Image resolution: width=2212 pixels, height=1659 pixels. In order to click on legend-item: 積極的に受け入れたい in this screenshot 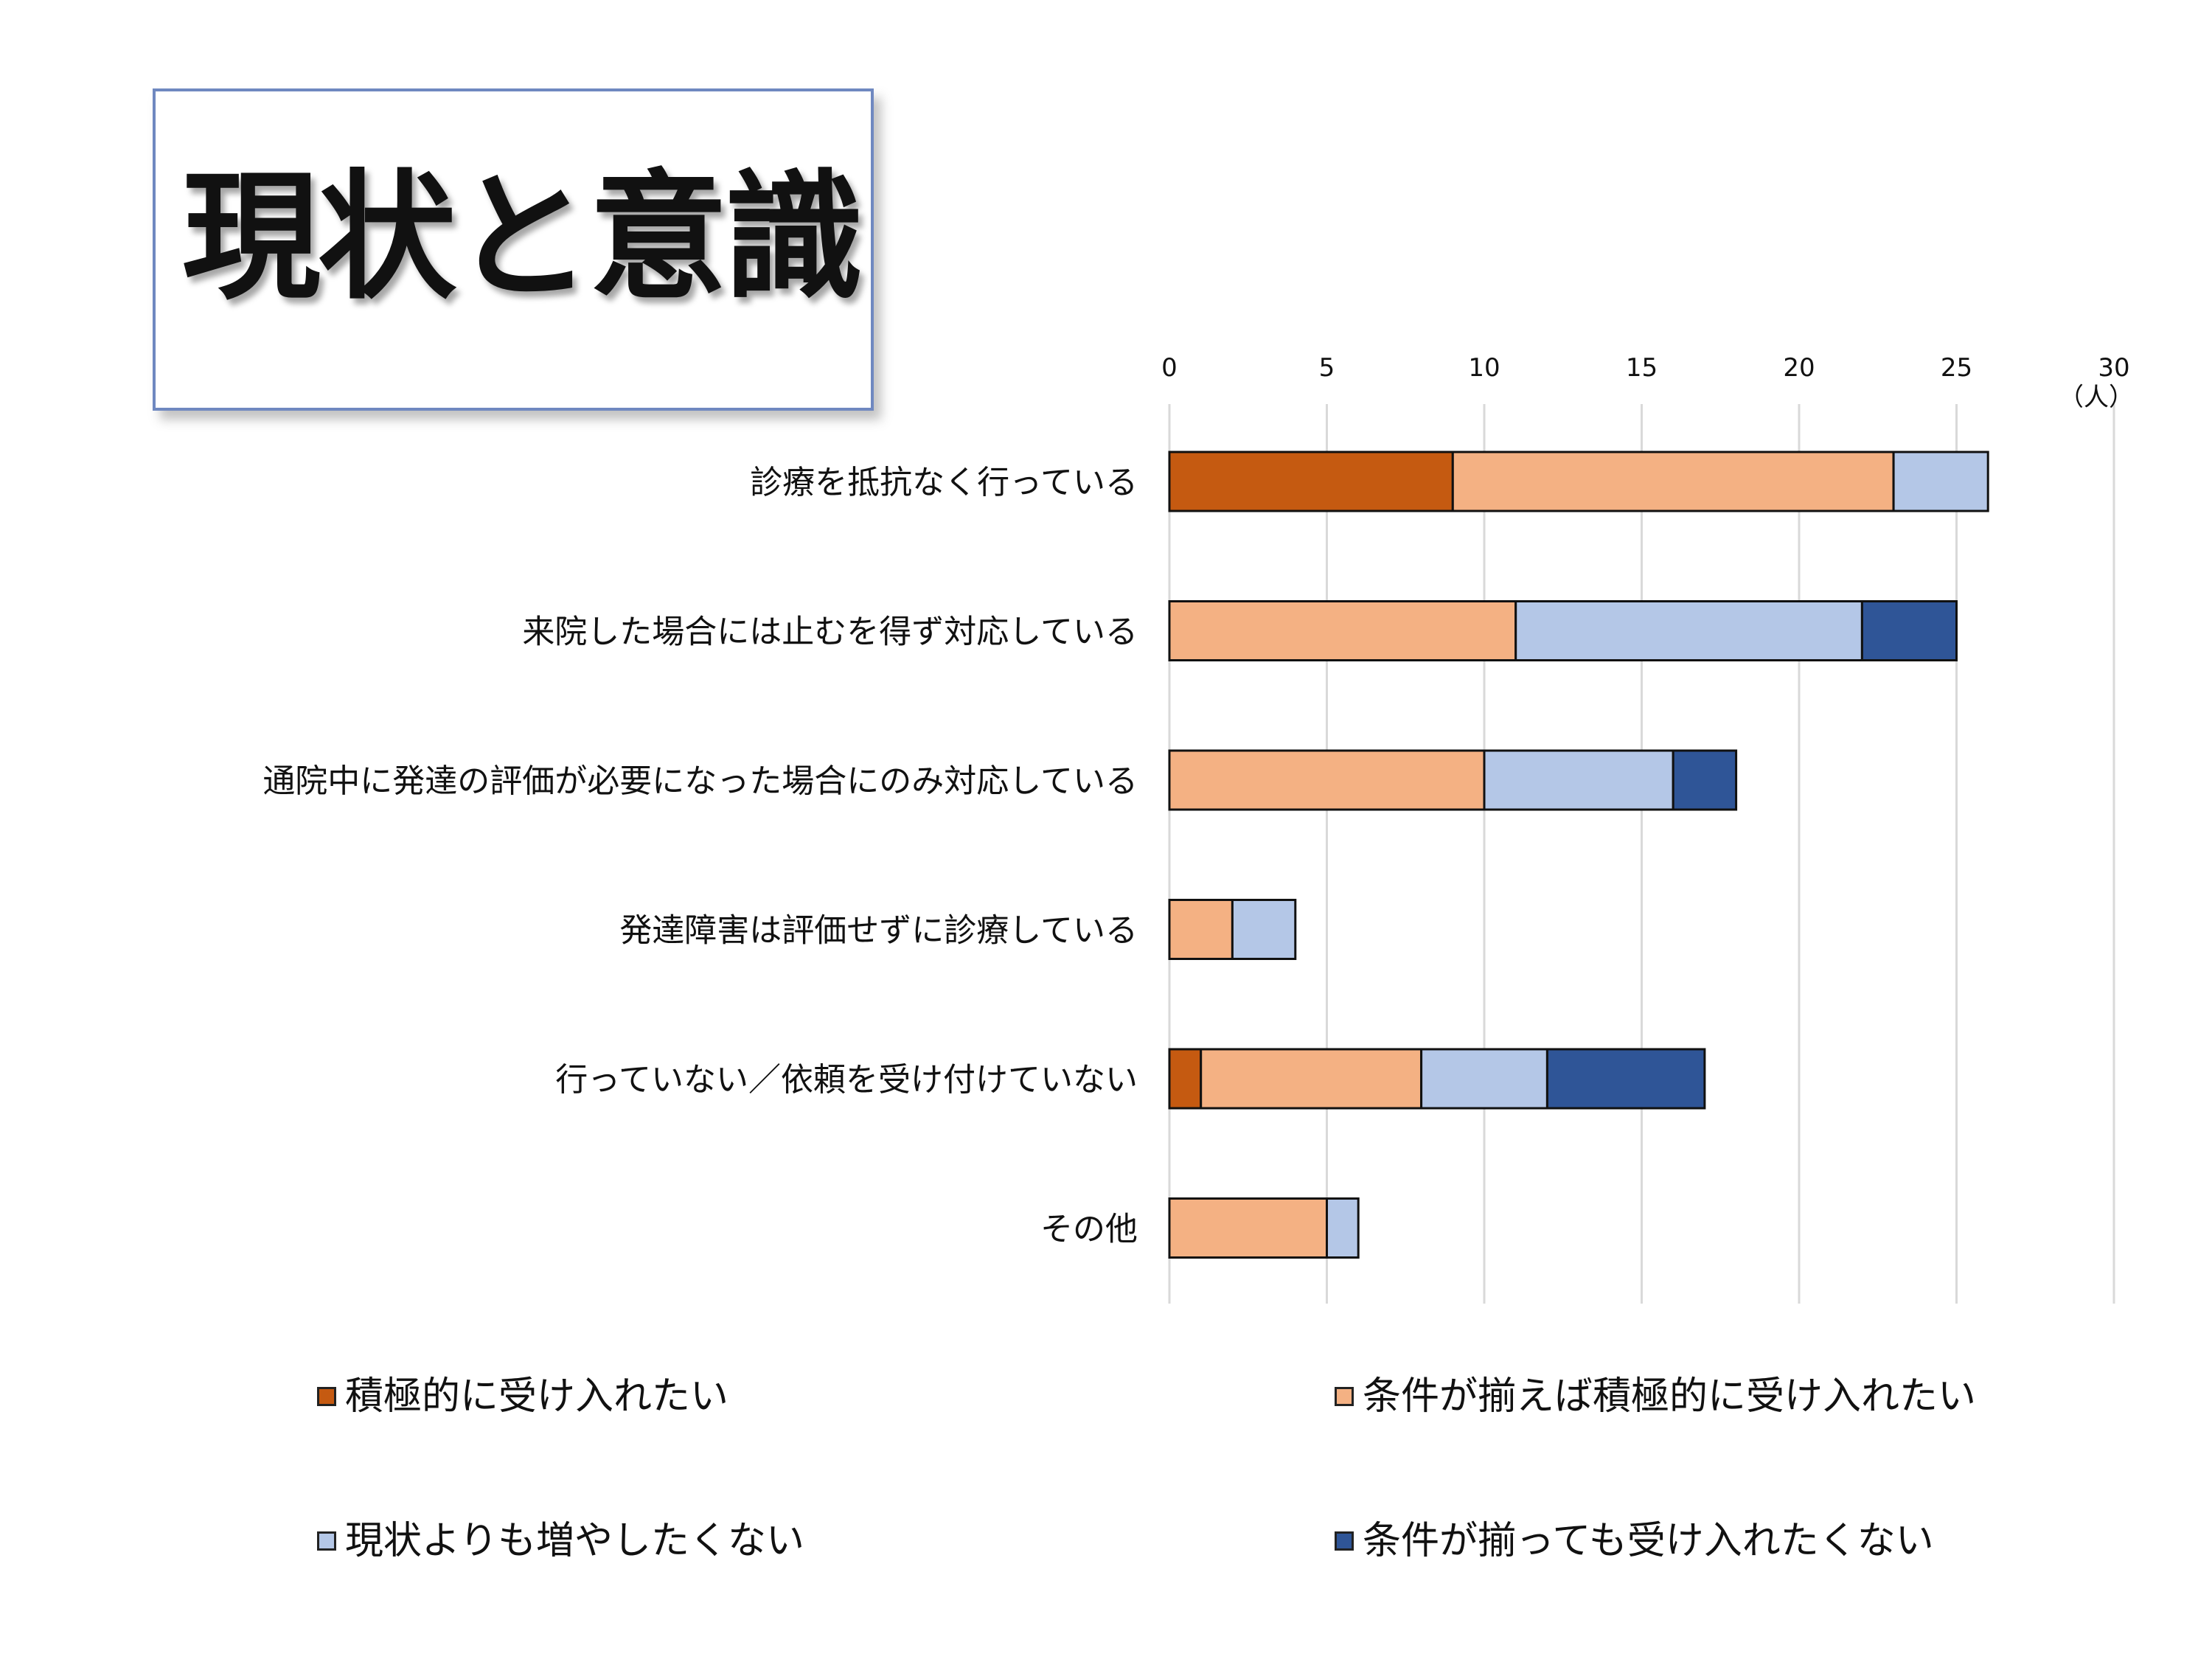, I will do `click(522, 1396)`.